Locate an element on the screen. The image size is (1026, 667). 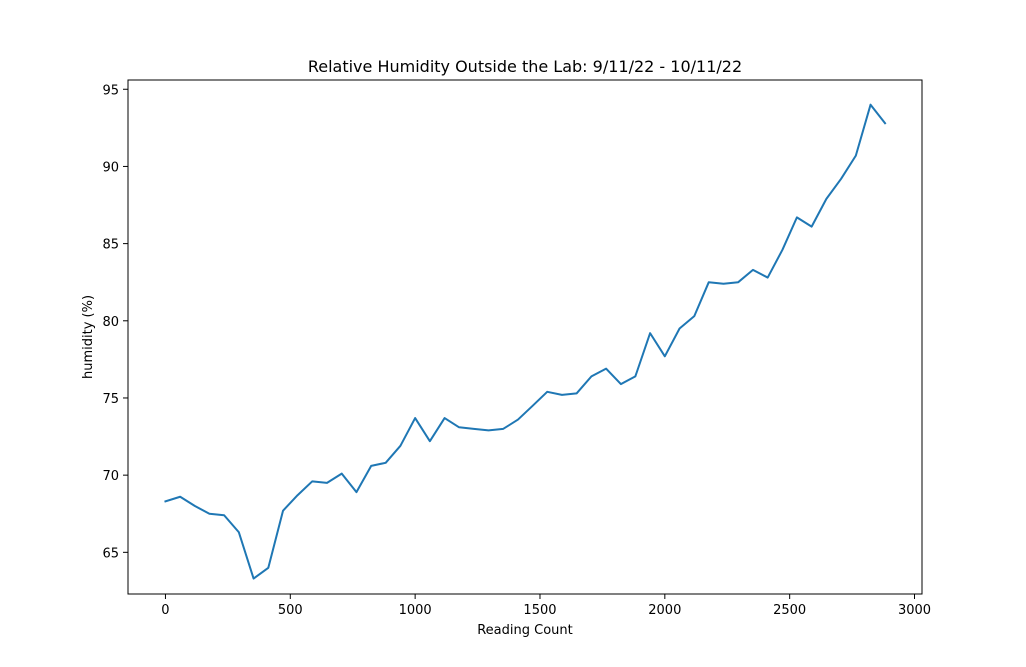
y-tick-label: 90 is located at coordinates (110, 167).